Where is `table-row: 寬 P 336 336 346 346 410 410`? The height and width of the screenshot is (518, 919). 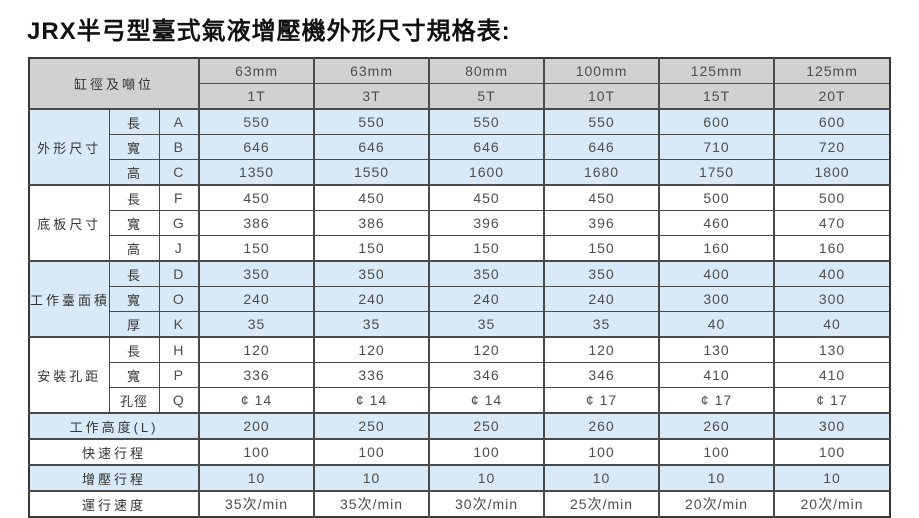
table-row: 寬 P 336 336 346 346 410 410 is located at coordinates (460, 375).